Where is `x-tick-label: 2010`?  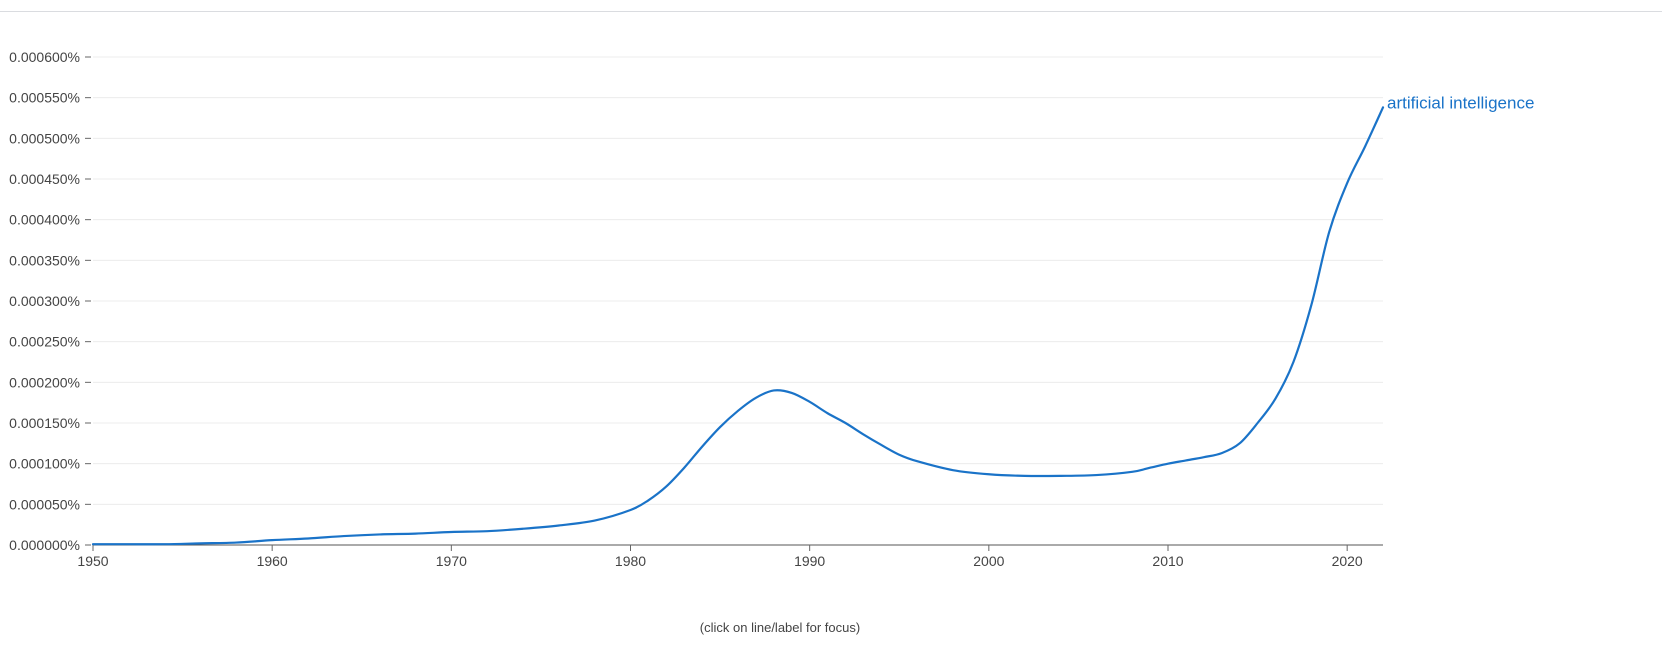
x-tick-label: 2010 is located at coordinates (1167, 561).